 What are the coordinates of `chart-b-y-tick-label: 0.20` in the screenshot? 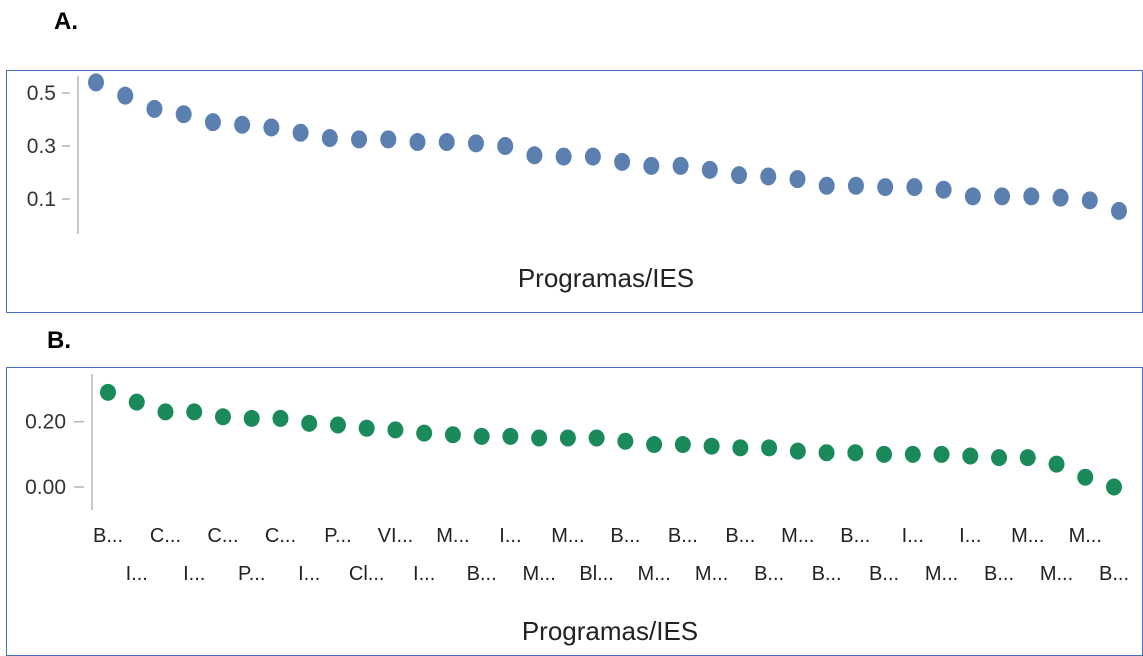 It's located at (45, 422).